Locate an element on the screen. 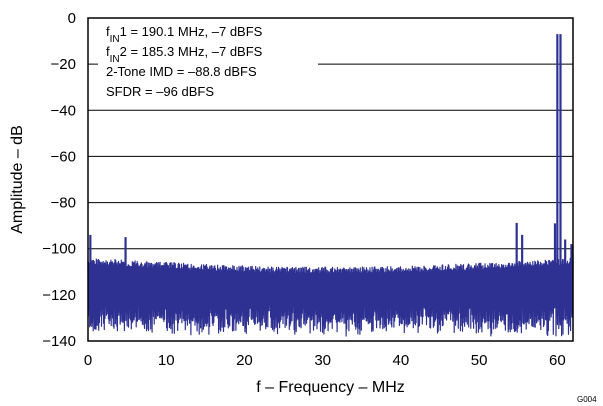  x-axis-label: f – Frequency – MHz is located at coordinates (330, 387).